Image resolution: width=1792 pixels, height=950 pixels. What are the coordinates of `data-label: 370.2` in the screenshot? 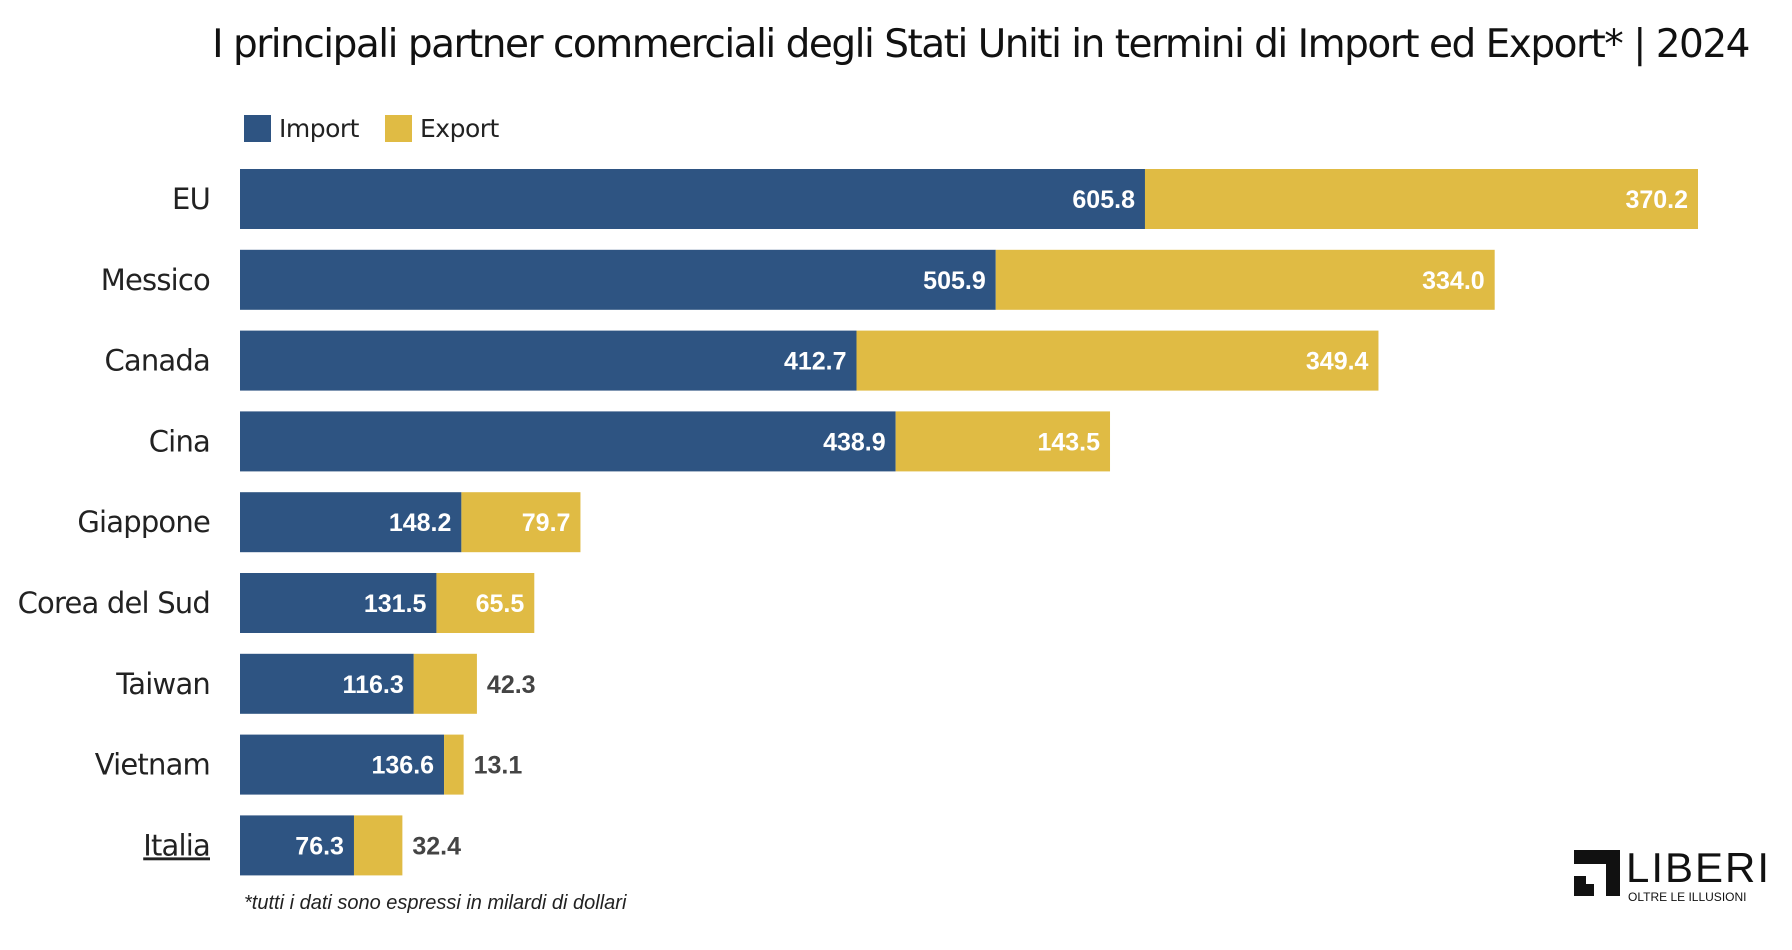 It's located at (1656, 200).